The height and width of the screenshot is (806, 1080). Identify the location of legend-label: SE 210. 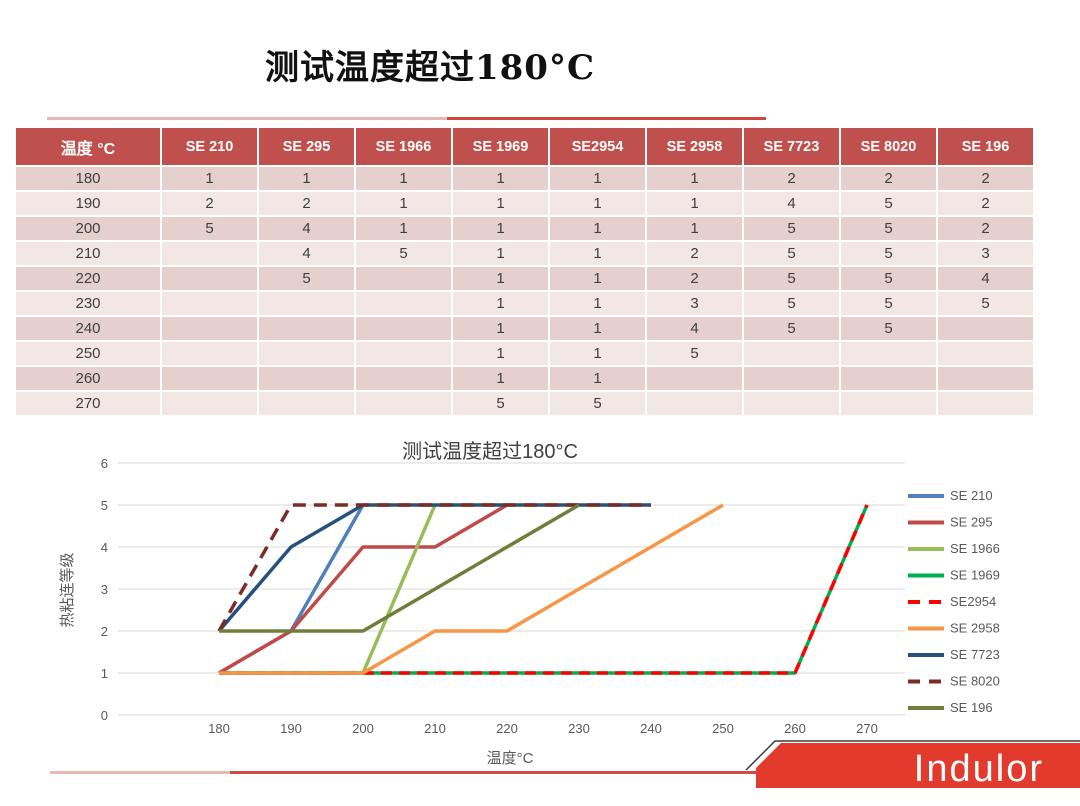
(971, 495).